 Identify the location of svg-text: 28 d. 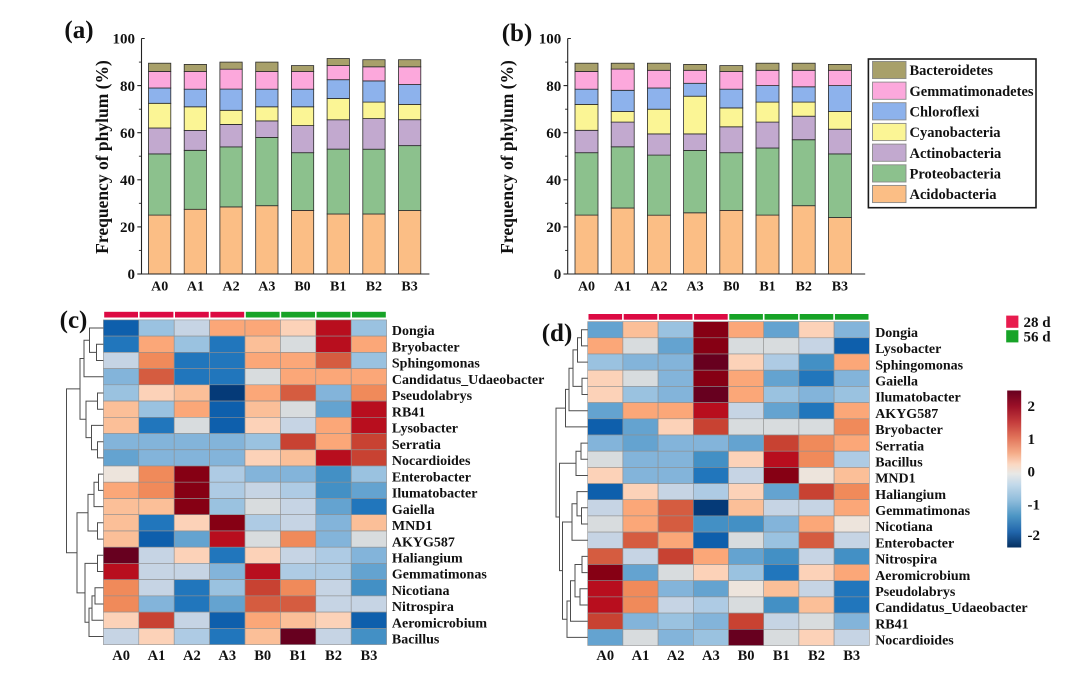
(1038, 323).